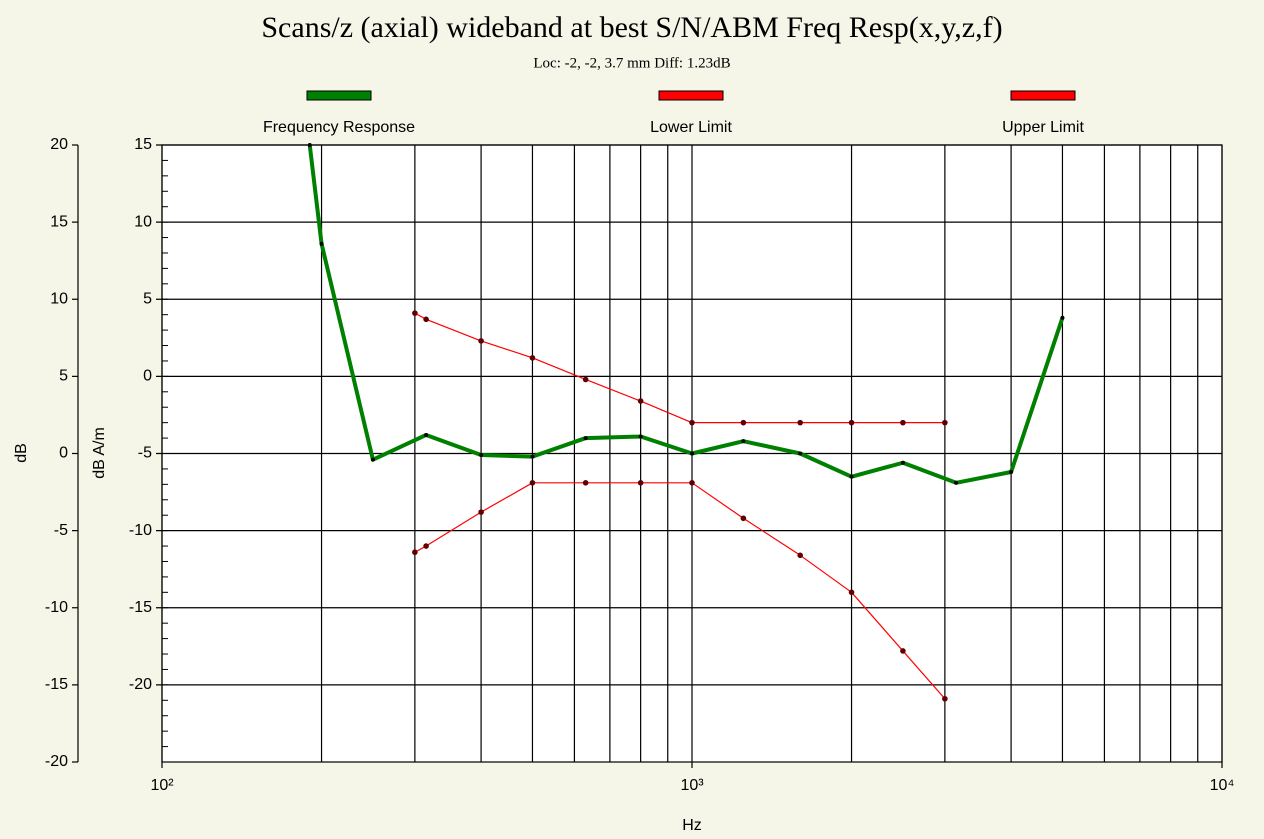  I want to click on legend-label: Lower Limit, so click(691, 127).